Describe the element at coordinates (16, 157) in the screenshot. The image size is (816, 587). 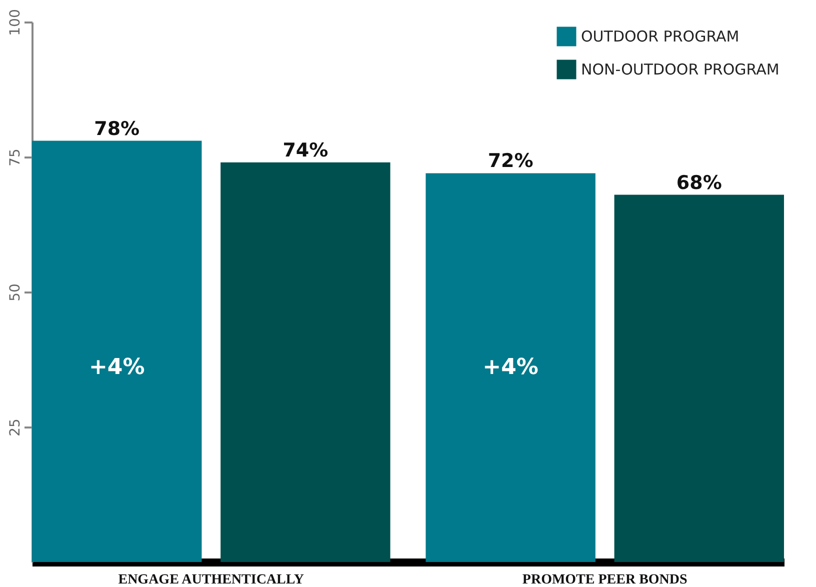
I see `y-tick-label: 75` at that location.